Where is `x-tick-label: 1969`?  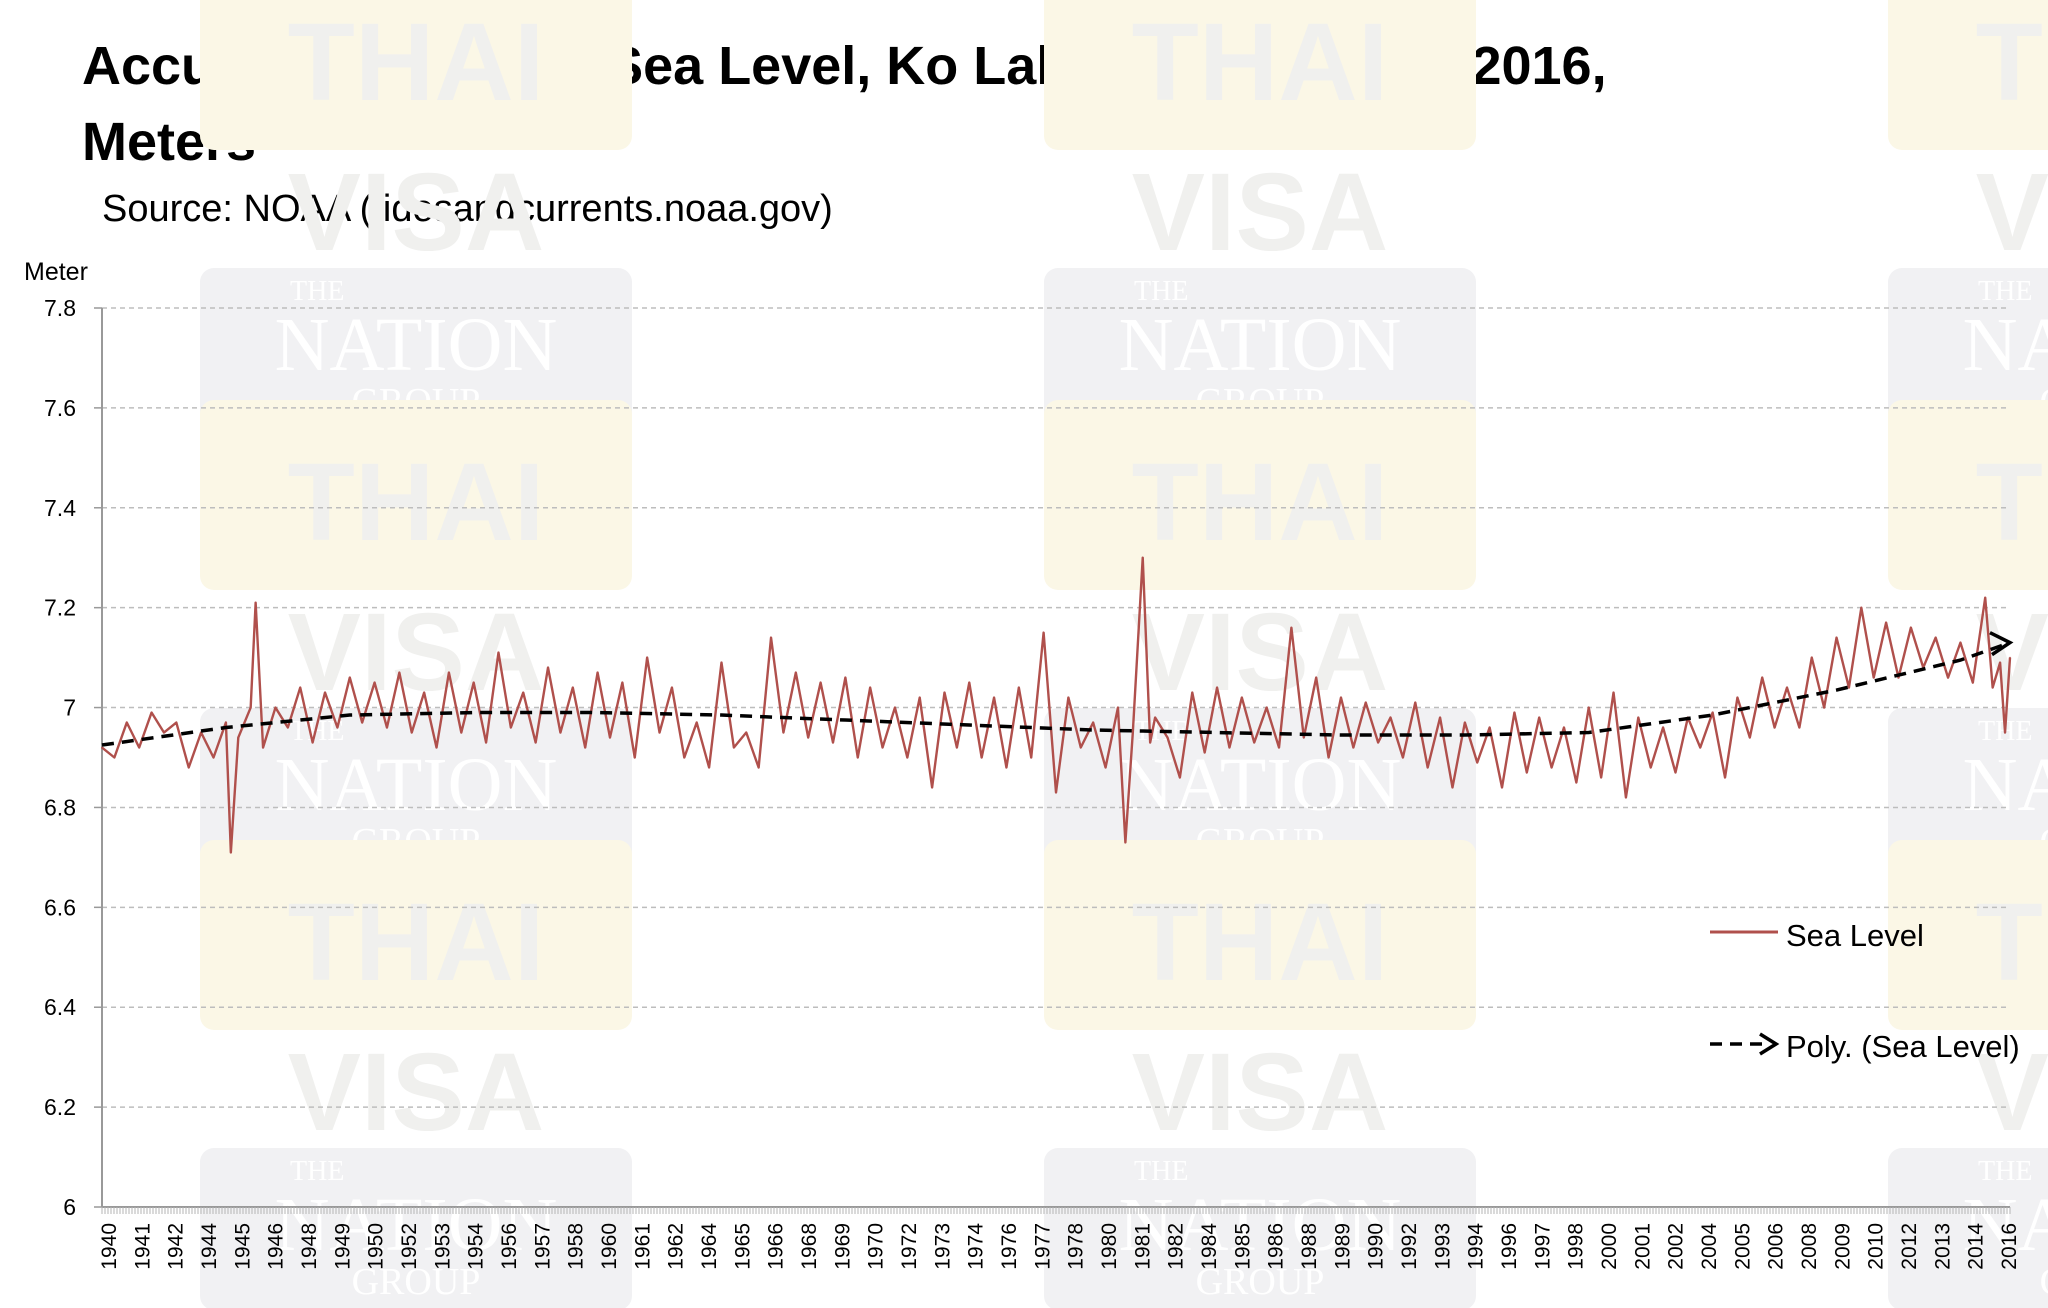 x-tick-label: 1969 is located at coordinates (842, 1246).